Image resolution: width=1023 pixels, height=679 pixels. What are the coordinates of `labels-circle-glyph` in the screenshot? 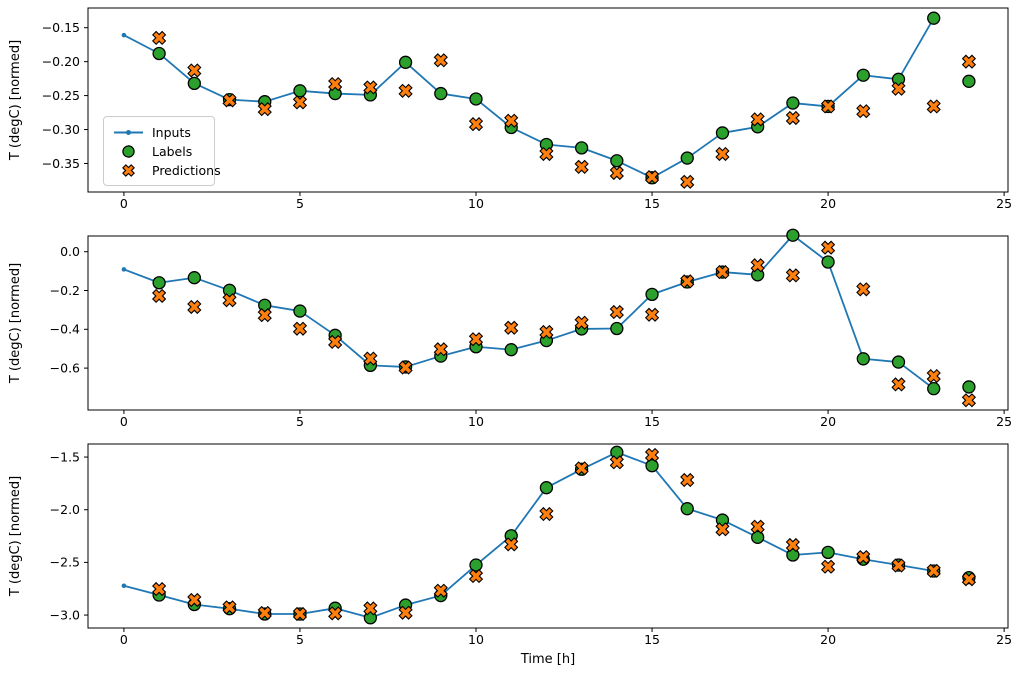 It's located at (128, 151).